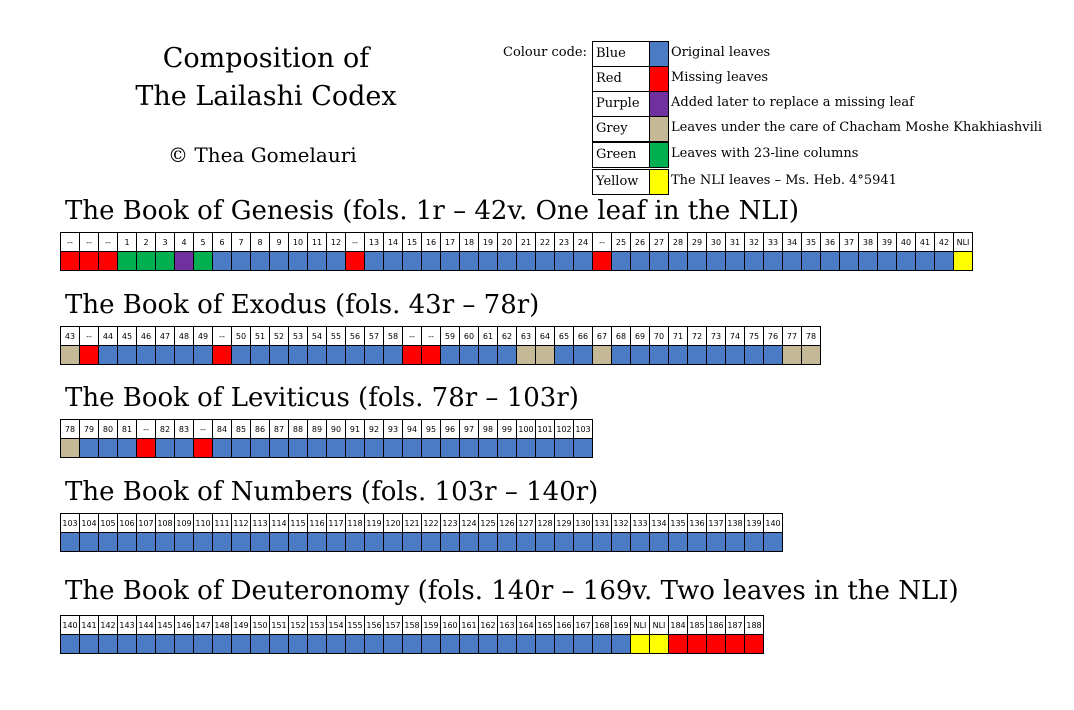 Image resolution: width=1074 pixels, height=710 pixels. I want to click on folio-label: 75, so click(754, 336).